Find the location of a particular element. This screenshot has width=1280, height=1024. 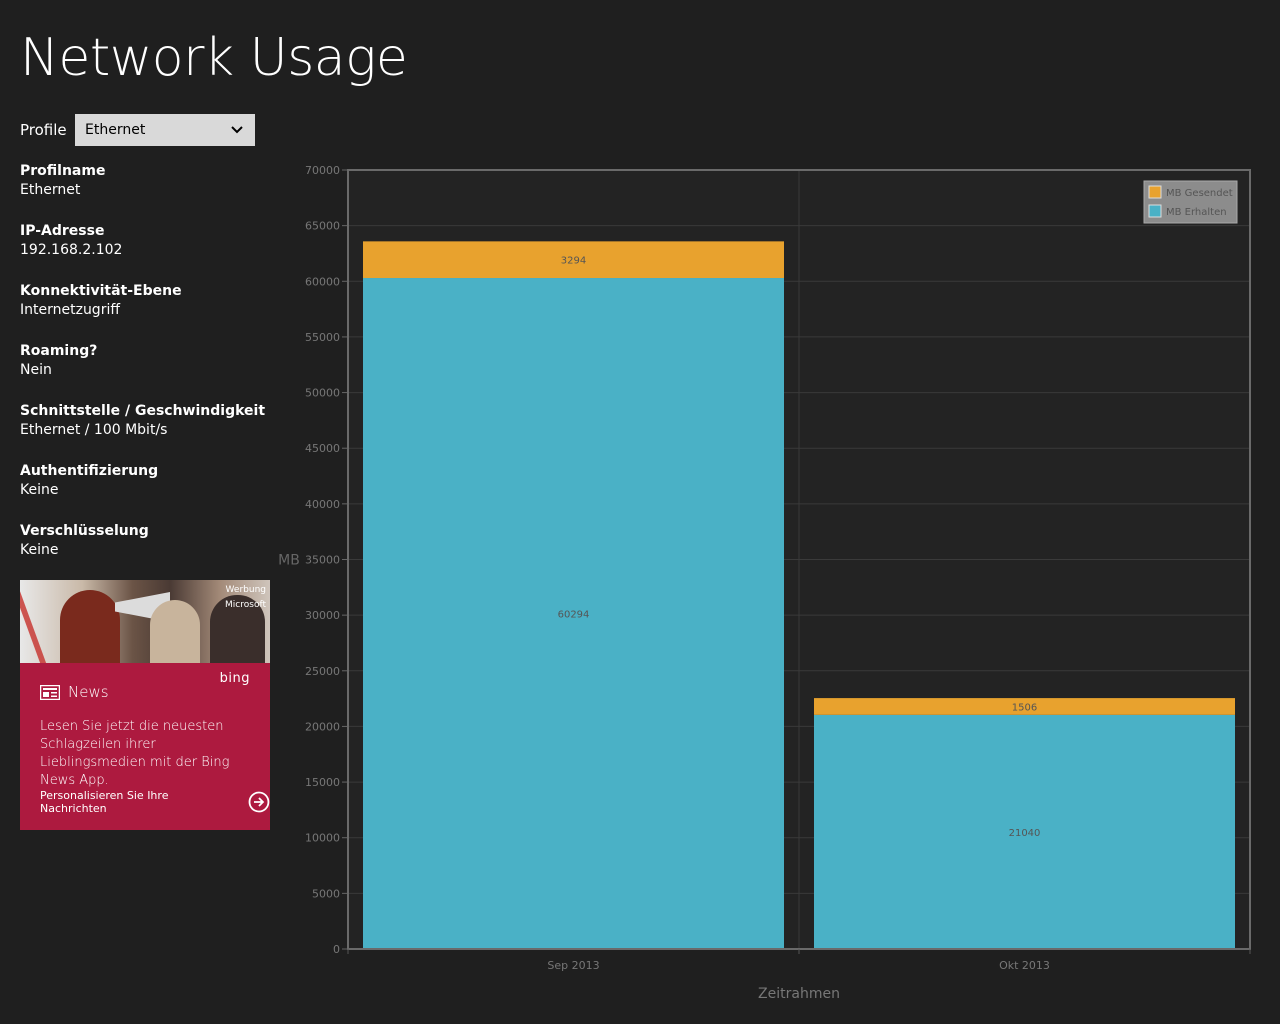

ad-tag: Werbung is located at coordinates (245, 590).